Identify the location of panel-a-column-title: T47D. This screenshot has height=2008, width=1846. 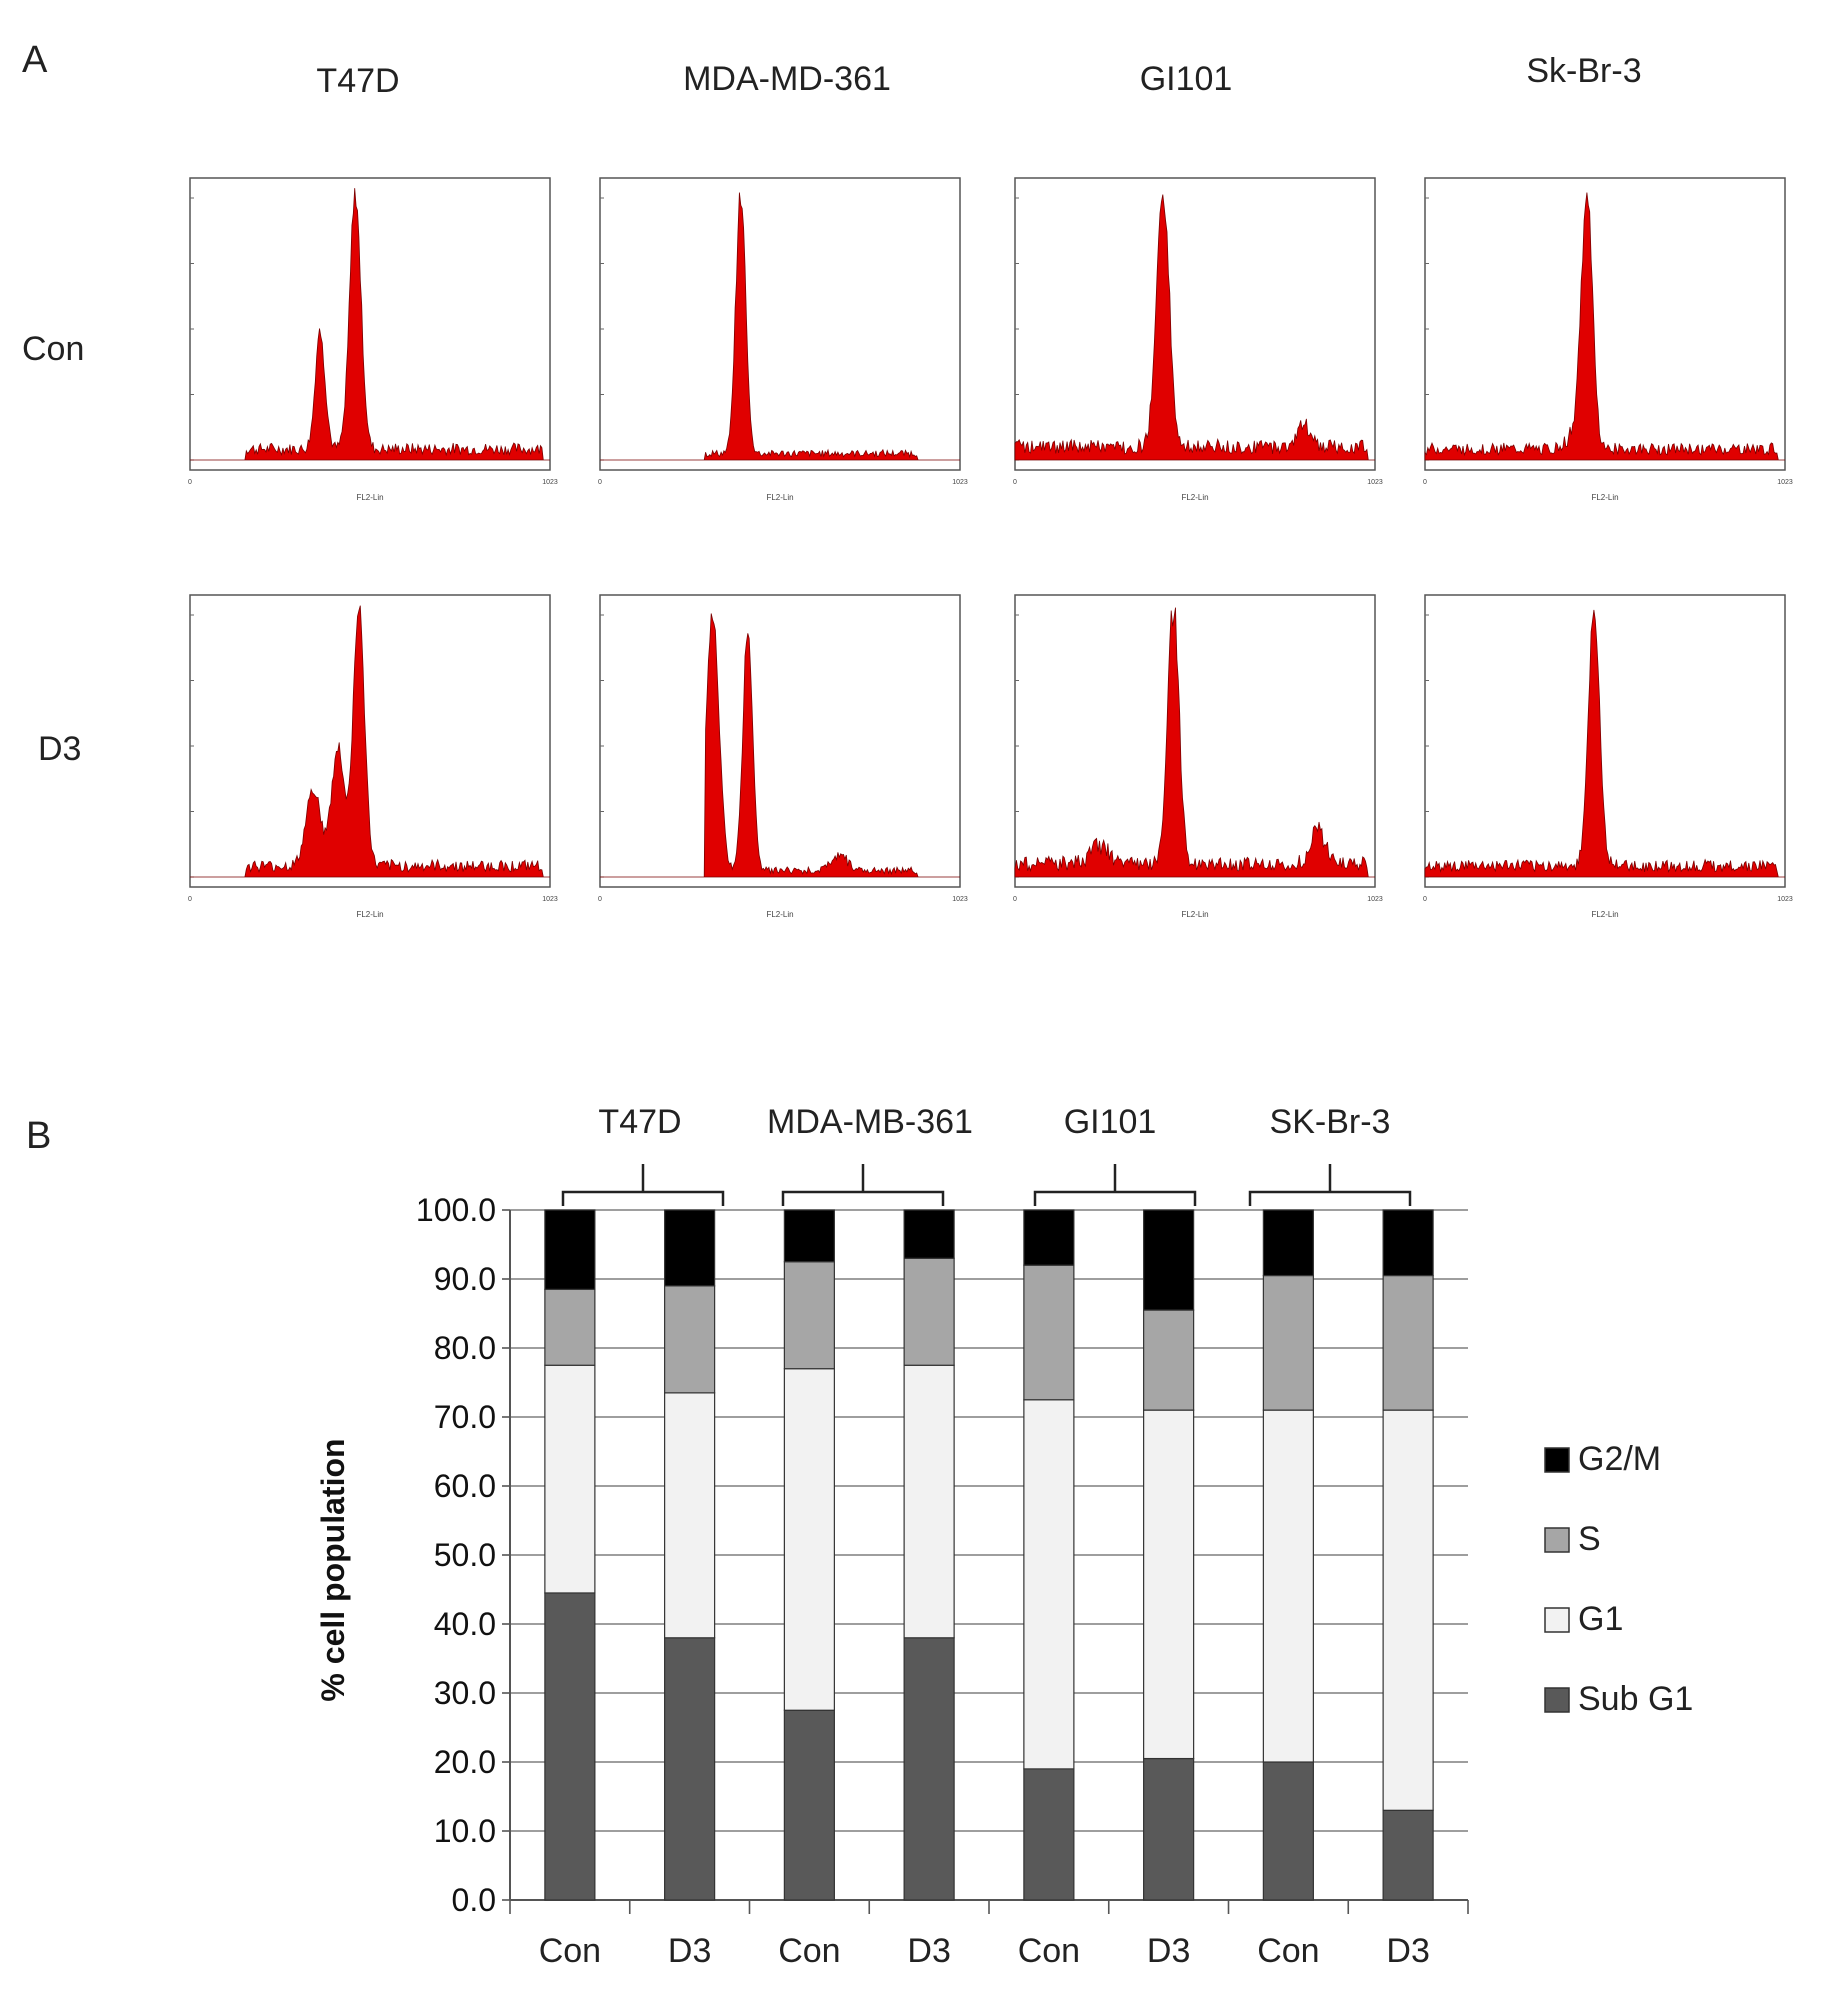
(357, 81).